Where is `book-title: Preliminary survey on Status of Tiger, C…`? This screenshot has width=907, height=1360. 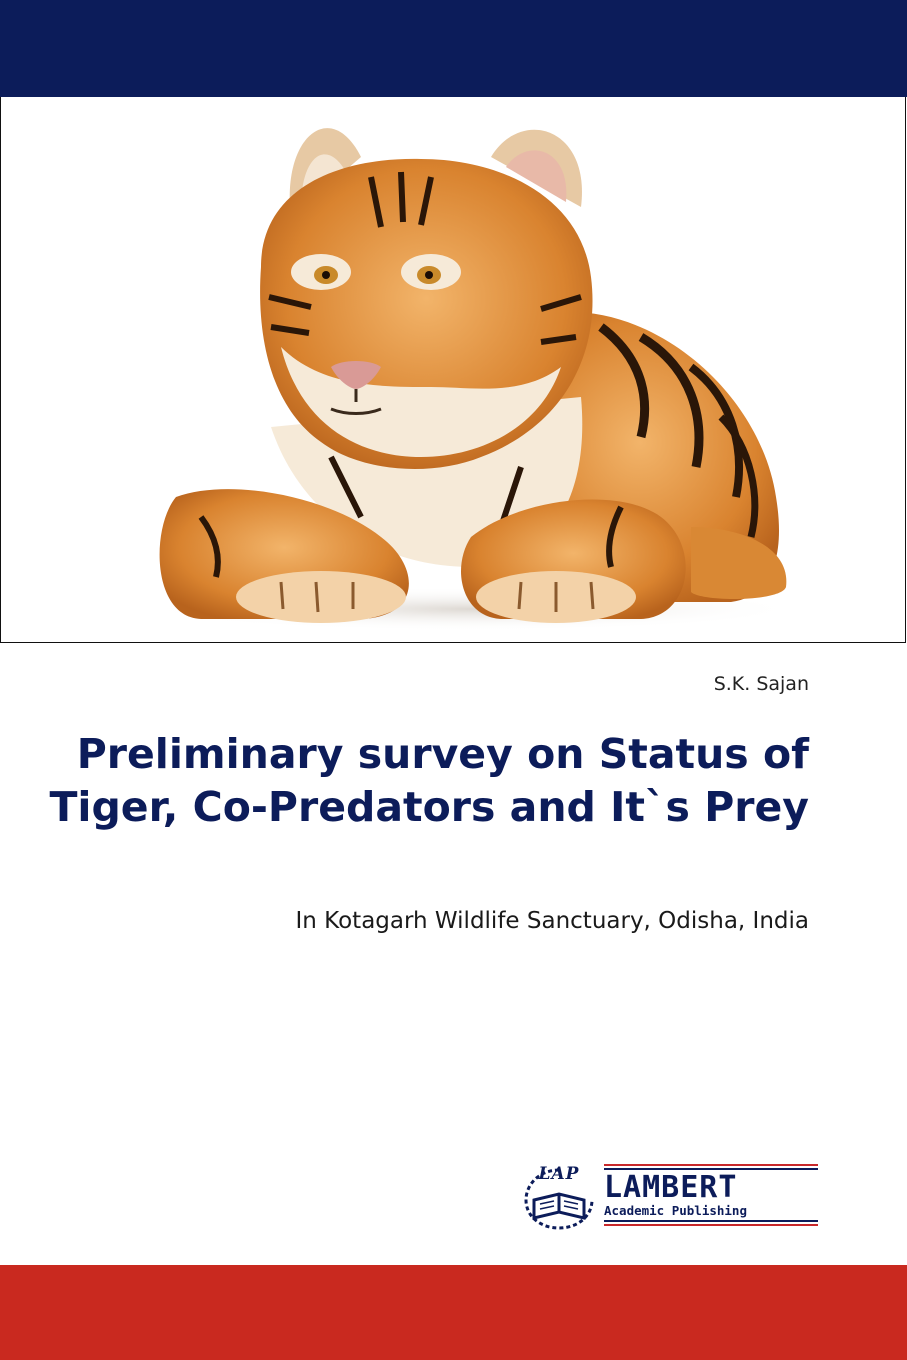
book-title: Preliminary survey on Status of Tiger, C… is located at coordinates (429, 780).